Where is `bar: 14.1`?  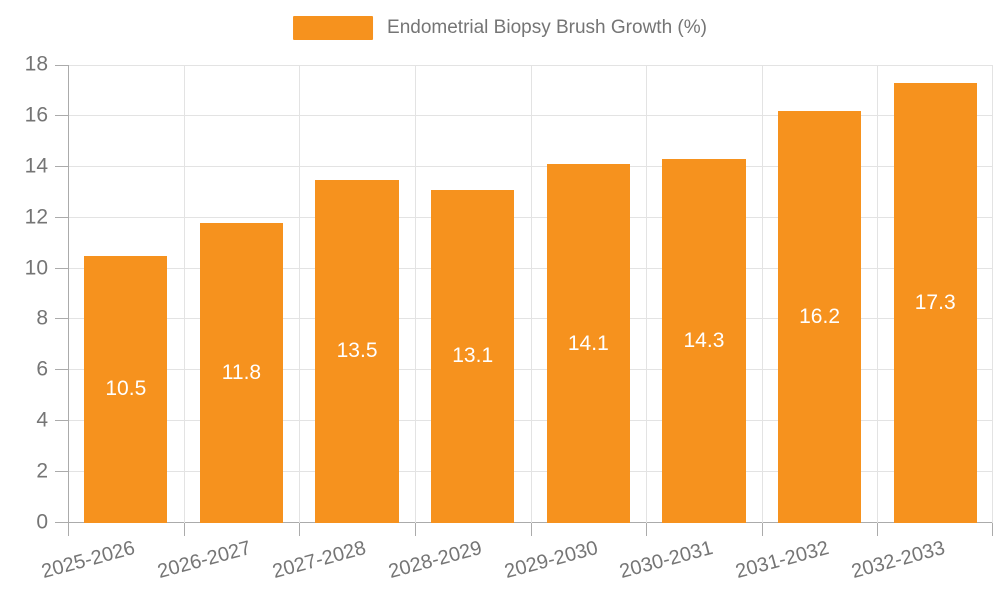 bar: 14.1 is located at coordinates (588, 343).